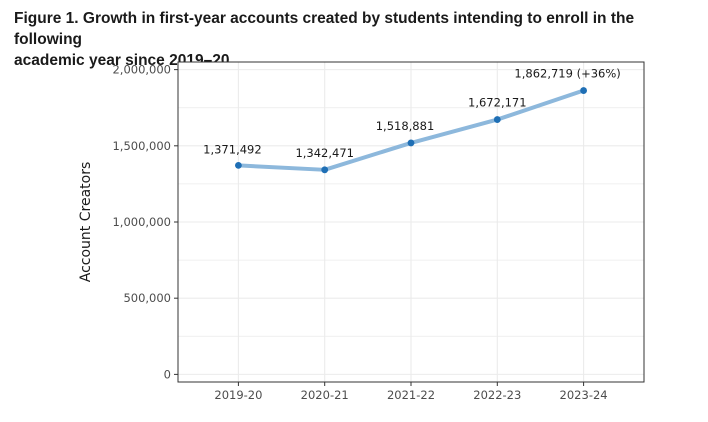  Describe the element at coordinates (141, 222) in the screenshot. I see `y-tick-label: 1,000,000` at that location.